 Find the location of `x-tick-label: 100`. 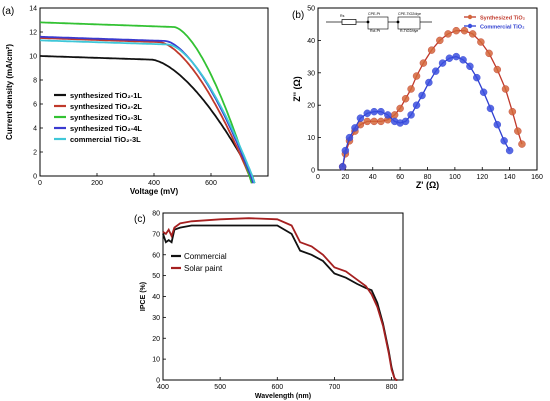

x-tick-label: 100 is located at coordinates (455, 177).